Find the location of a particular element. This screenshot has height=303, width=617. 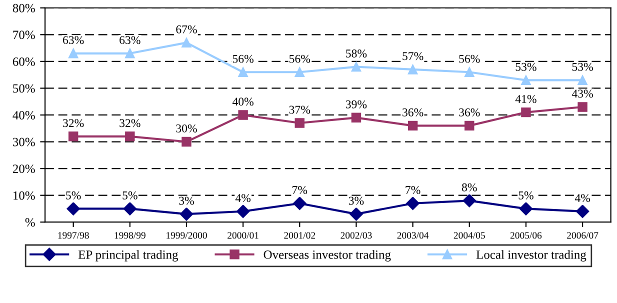

y-tick-label: % is located at coordinates (30, 222).